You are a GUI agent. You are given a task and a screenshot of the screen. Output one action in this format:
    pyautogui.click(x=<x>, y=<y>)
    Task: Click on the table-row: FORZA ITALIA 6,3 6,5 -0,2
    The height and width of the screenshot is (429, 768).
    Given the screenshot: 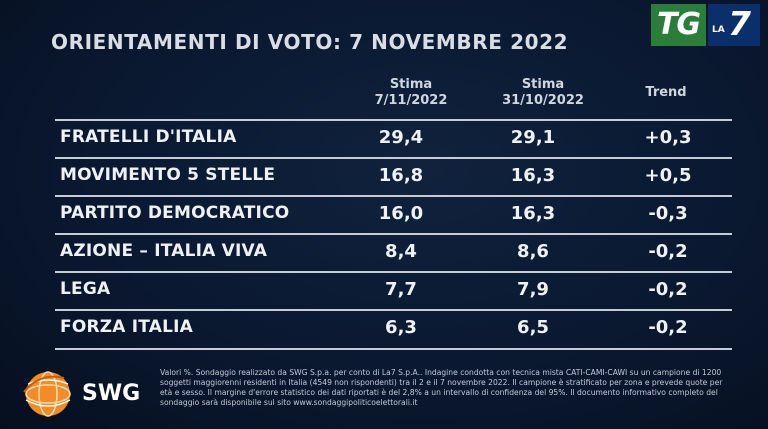 What is the action you would take?
    pyautogui.click(x=393, y=329)
    